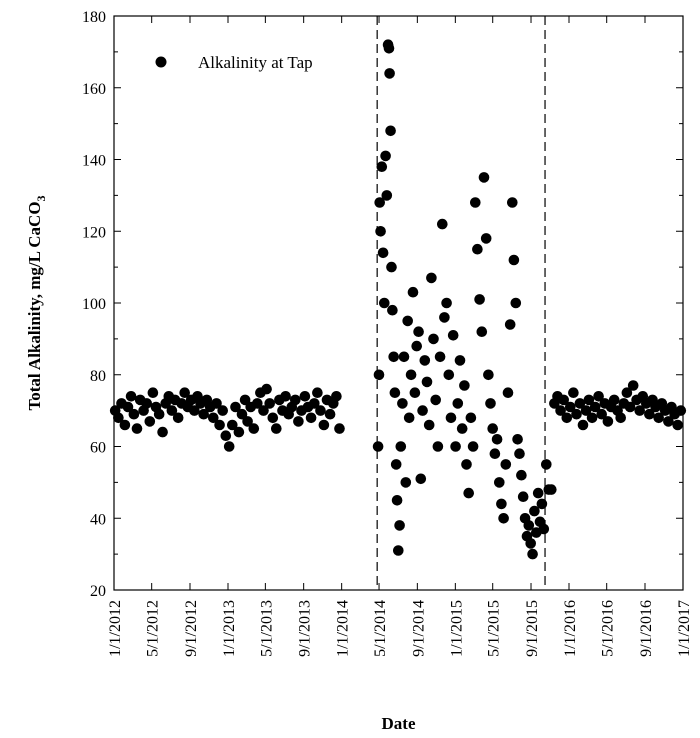 This screenshot has height=738, width=700. Describe the element at coordinates (94, 232) in the screenshot. I see `y-tick-label: 120` at that location.